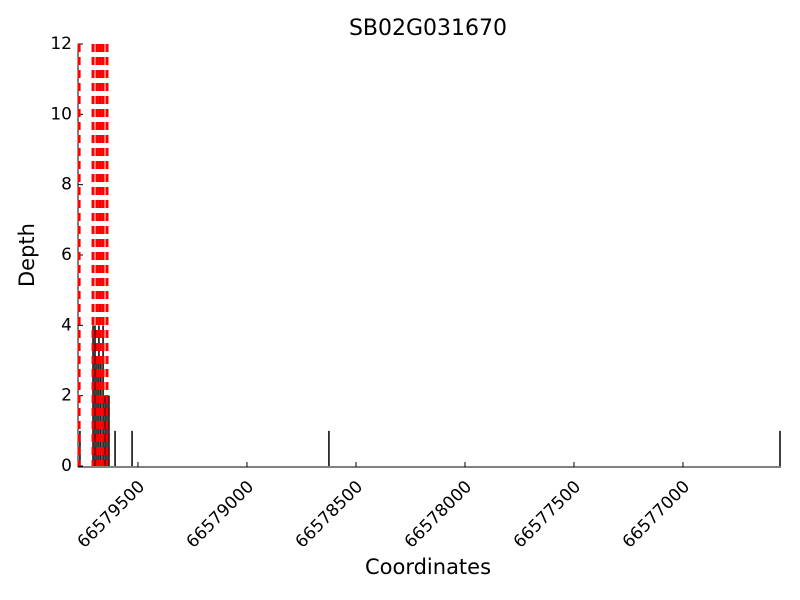 The image size is (800, 600). What do you see at coordinates (66, 466) in the screenshot?
I see `y-tick-label: 0` at bounding box center [66, 466].